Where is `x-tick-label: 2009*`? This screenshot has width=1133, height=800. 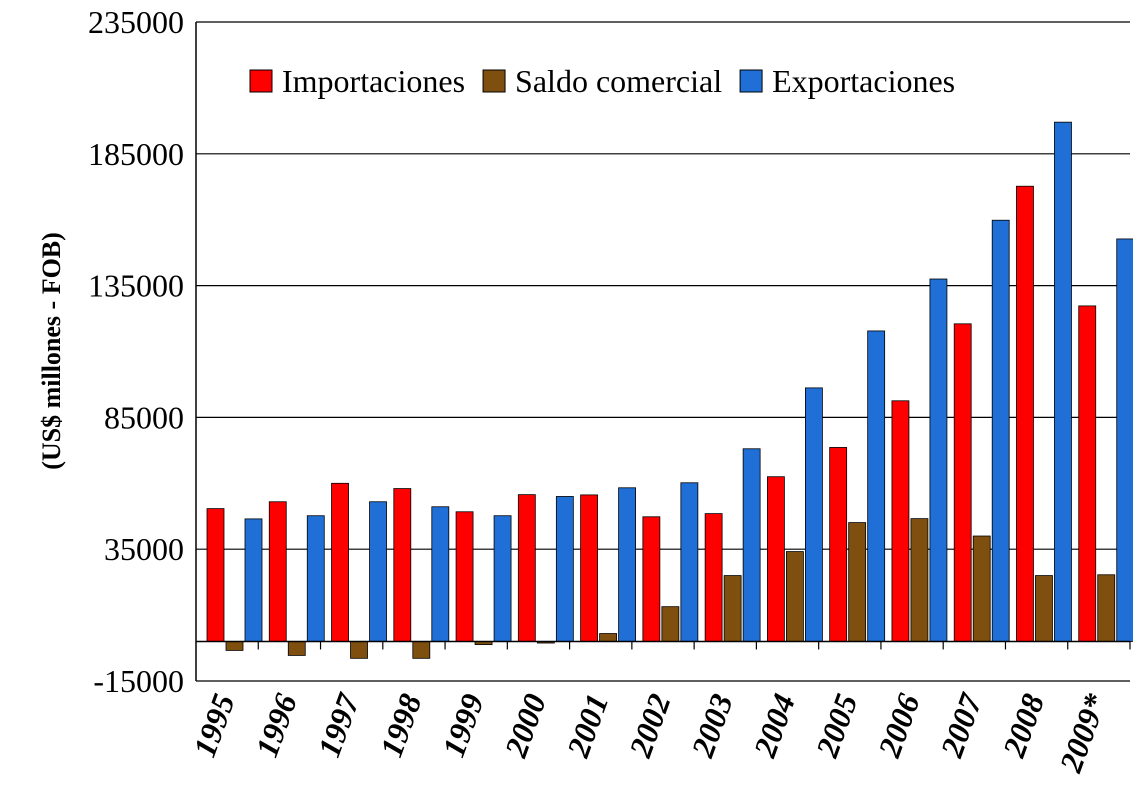 x-tick-label: 2009* is located at coordinates (1083, 732).